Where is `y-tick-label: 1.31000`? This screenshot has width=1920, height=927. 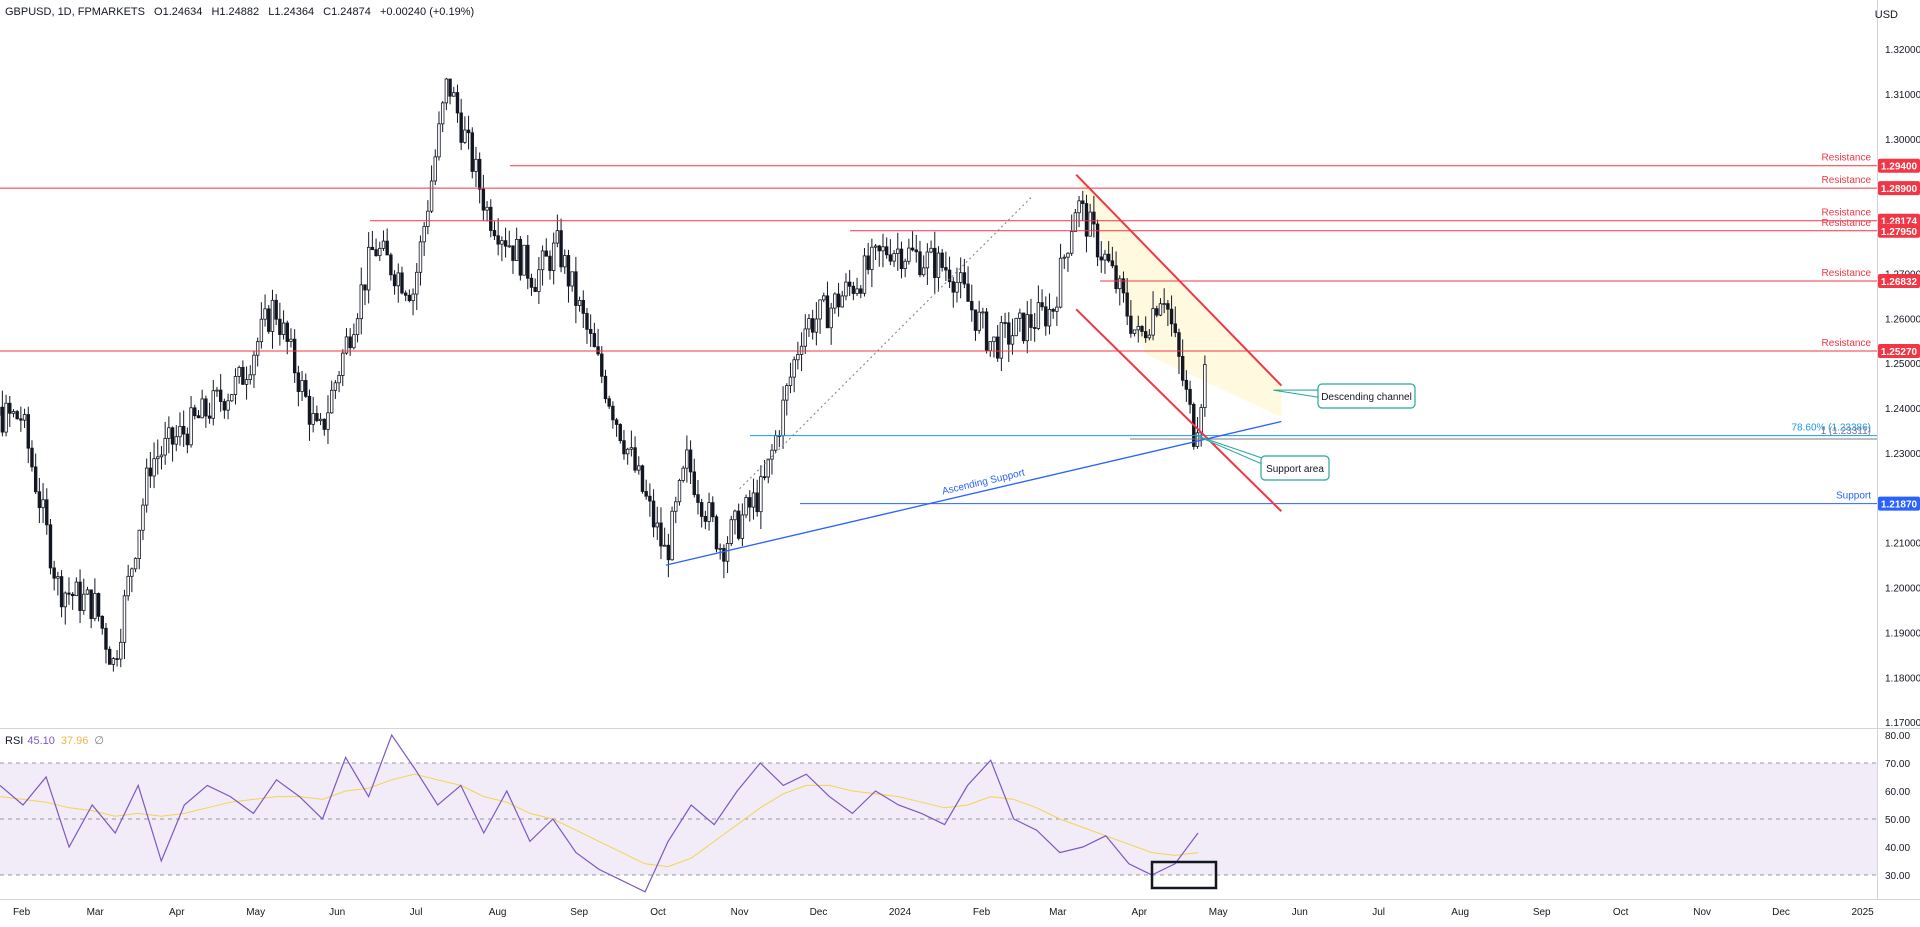 y-tick-label: 1.31000 is located at coordinates (1902, 95).